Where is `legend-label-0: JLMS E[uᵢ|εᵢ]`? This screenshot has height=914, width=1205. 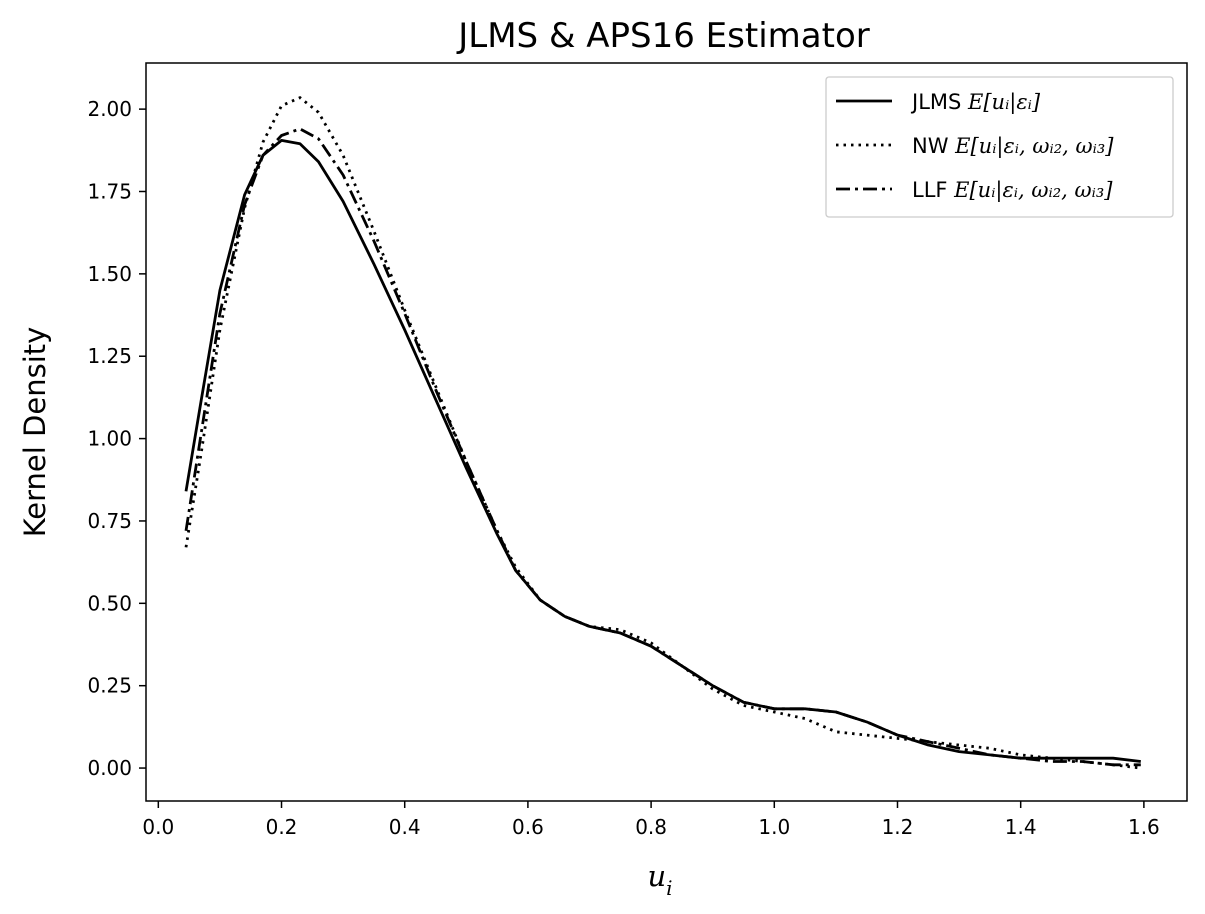 legend-label-0: JLMS E[uᵢ|εᵢ] is located at coordinates (975, 102).